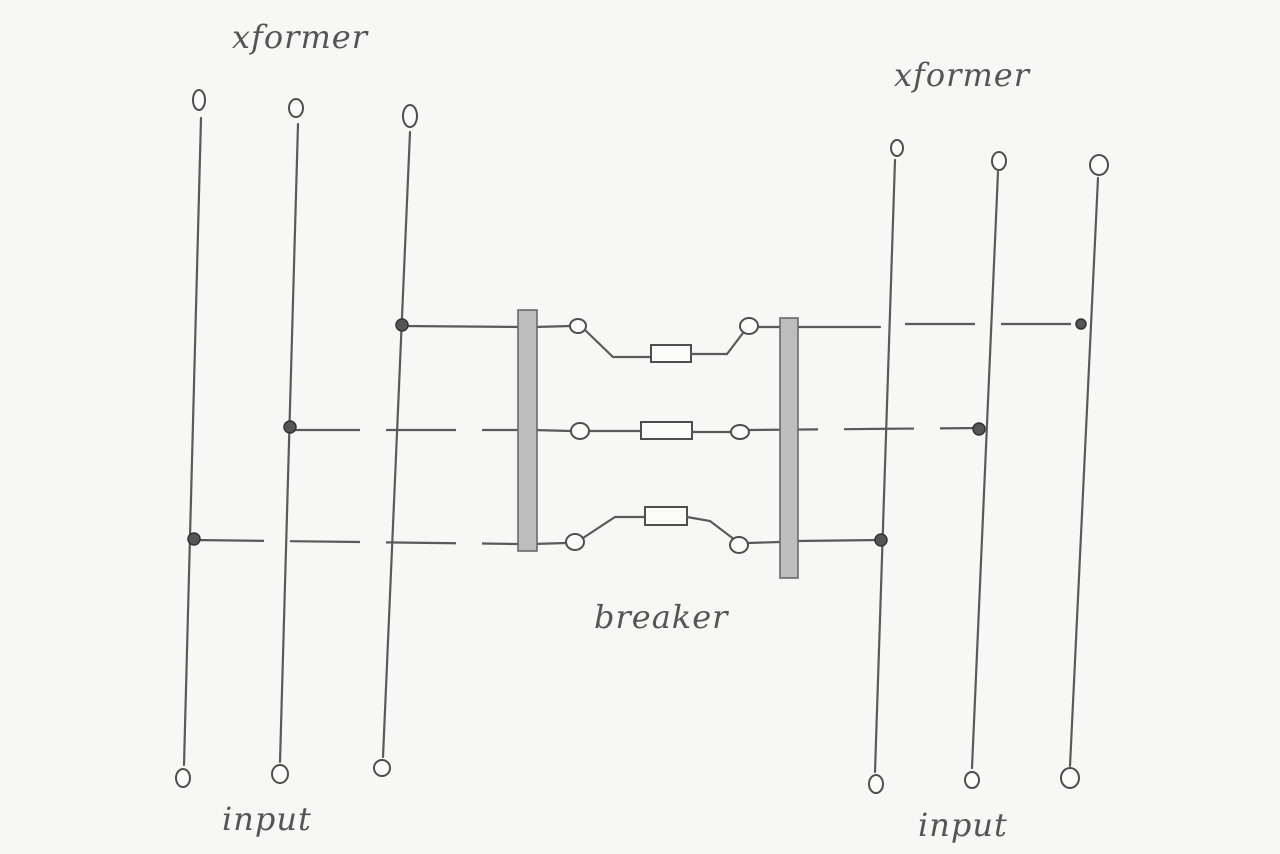 The height and width of the screenshot is (854, 1280). Describe the element at coordinates (962, 75) in the screenshot. I see `right-xformer-label: xformer` at that location.